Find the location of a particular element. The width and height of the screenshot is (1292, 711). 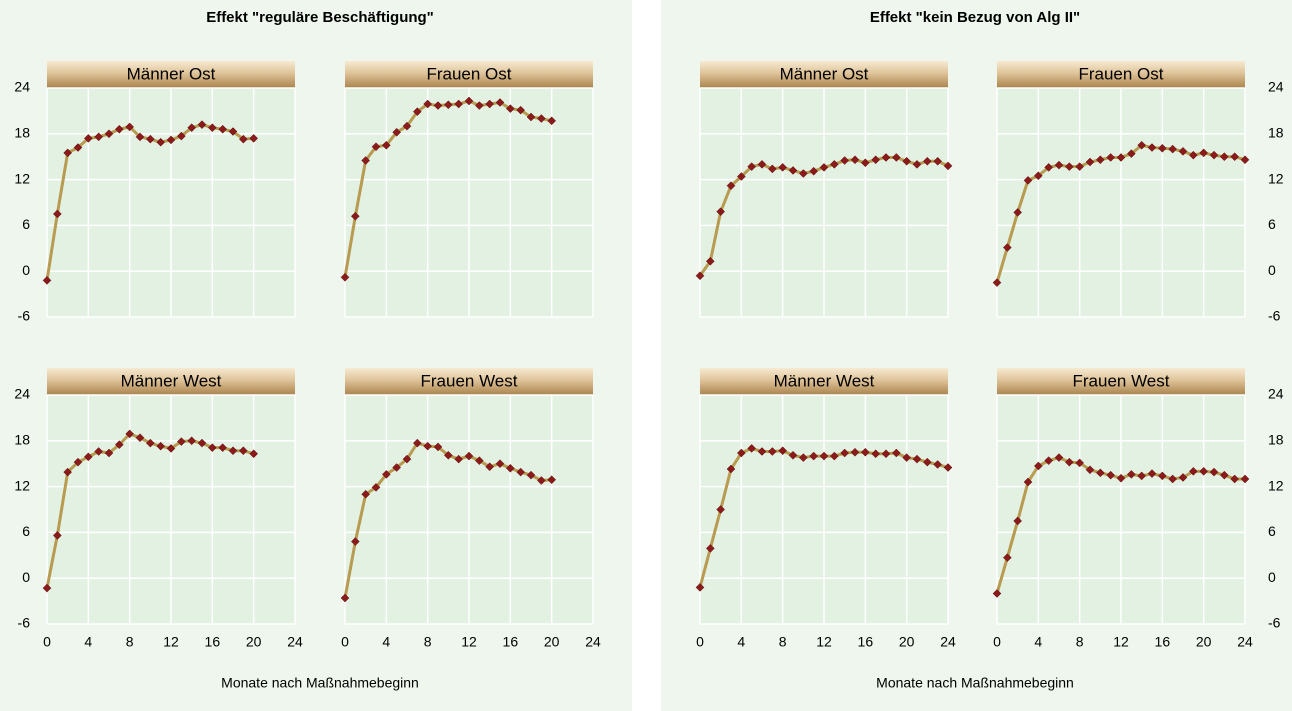

x-tick-label: 24 is located at coordinates (1245, 642).